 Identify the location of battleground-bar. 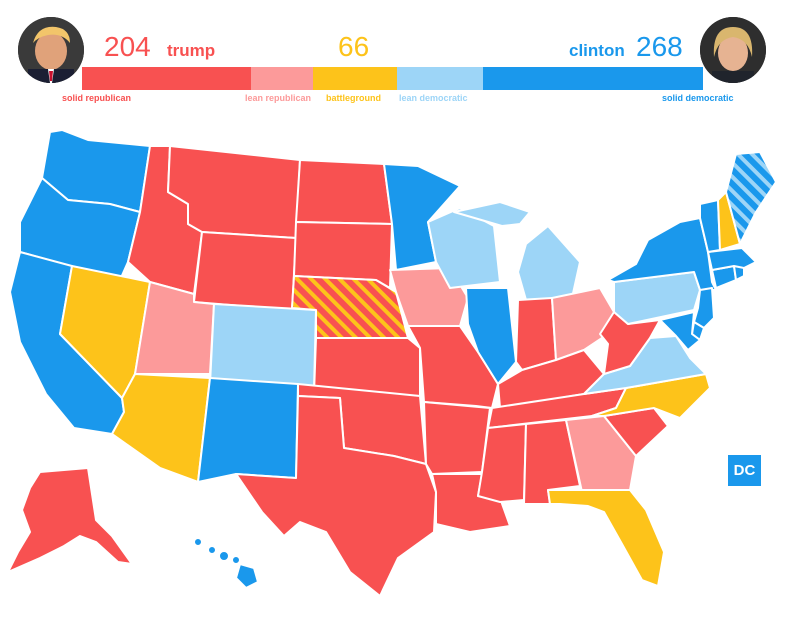
(355, 78).